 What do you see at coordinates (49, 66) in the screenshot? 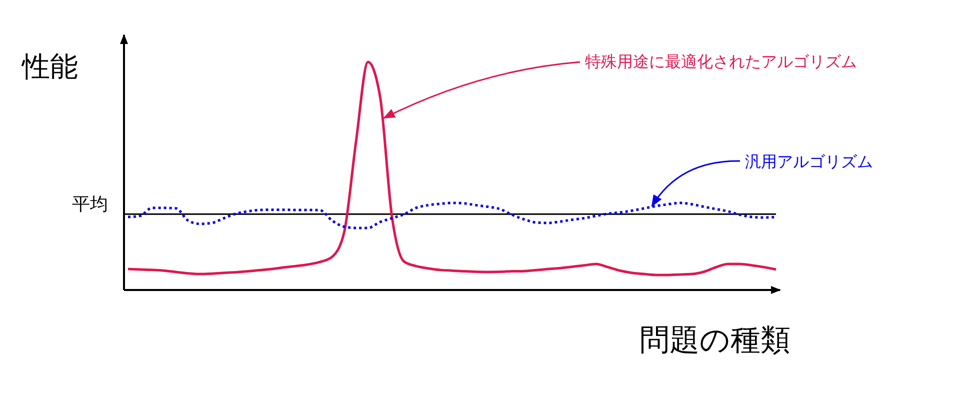
I see `y-axis-title: 性能` at bounding box center [49, 66].